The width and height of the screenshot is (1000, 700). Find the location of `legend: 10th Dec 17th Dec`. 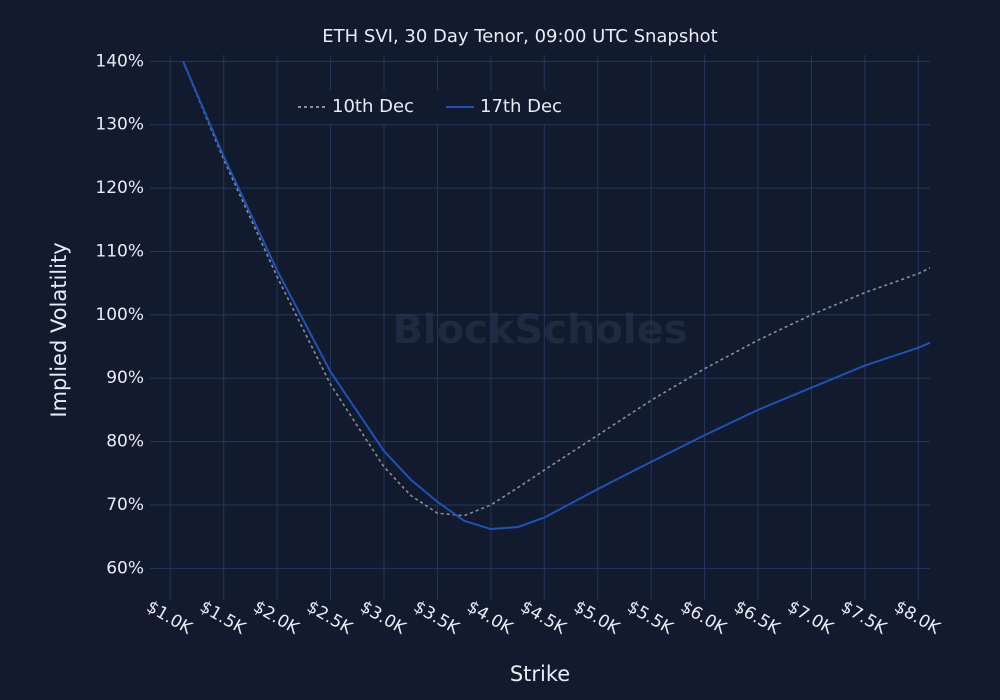

legend: 10th Dec 17th Dec is located at coordinates (426, 107).